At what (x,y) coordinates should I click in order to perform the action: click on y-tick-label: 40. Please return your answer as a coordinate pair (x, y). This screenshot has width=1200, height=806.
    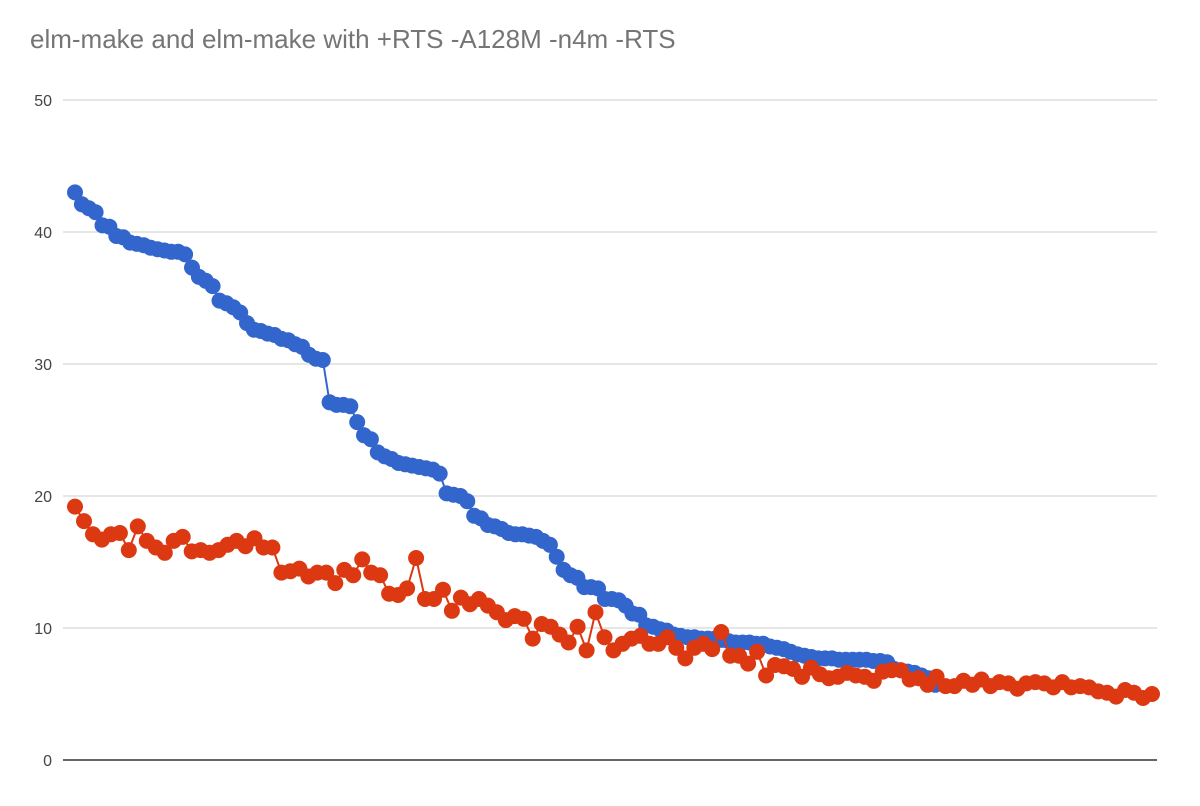
    Looking at the image, I should click on (43, 233).